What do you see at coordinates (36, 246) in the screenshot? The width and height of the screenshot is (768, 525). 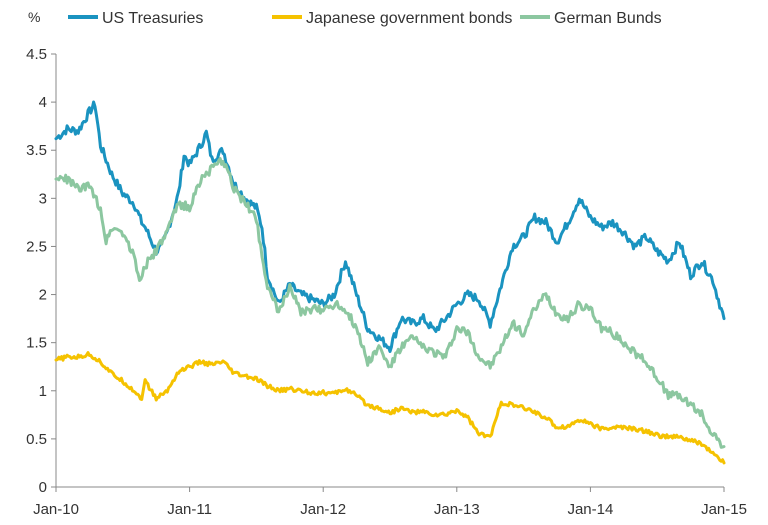 I see `y-tick-label: 2.5` at bounding box center [36, 246].